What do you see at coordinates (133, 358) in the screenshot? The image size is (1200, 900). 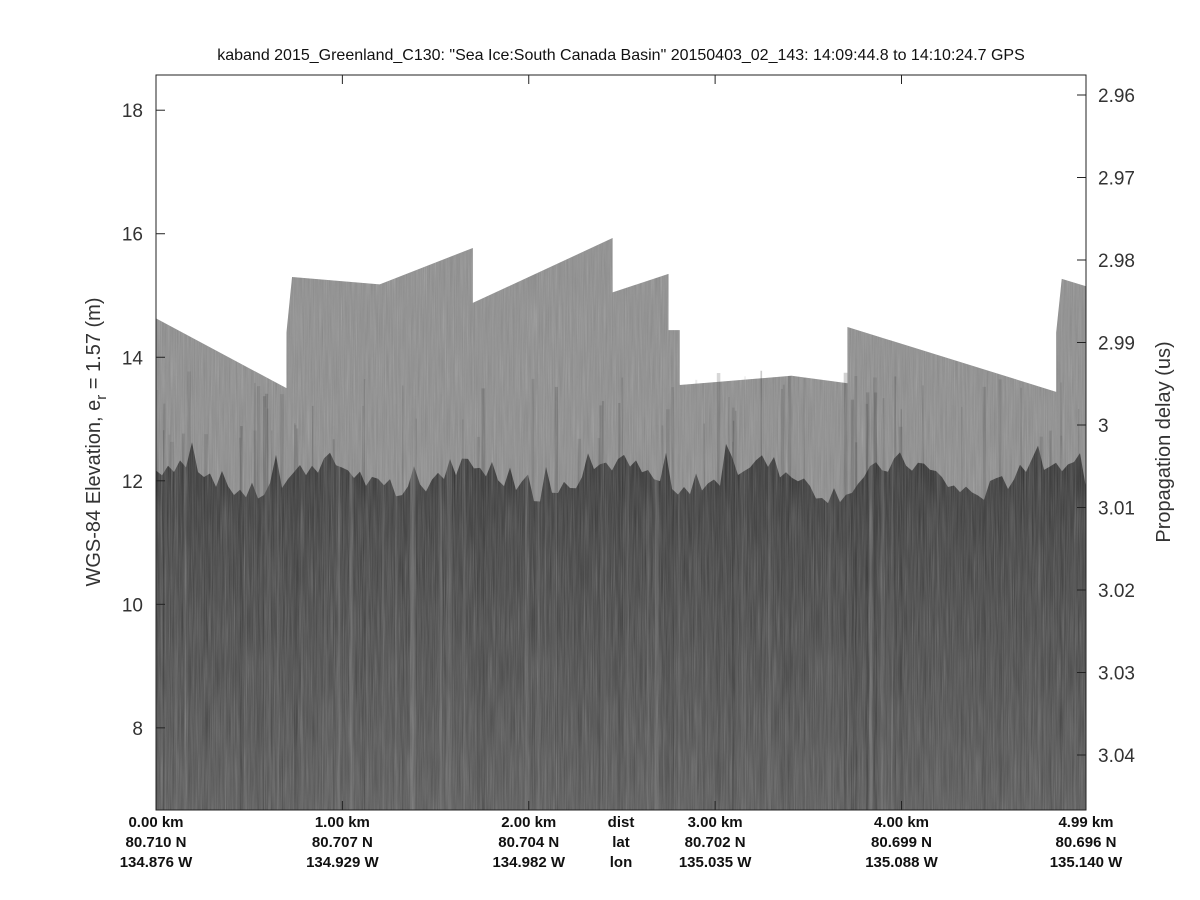 I see `y-left-tick-label: 14` at bounding box center [133, 358].